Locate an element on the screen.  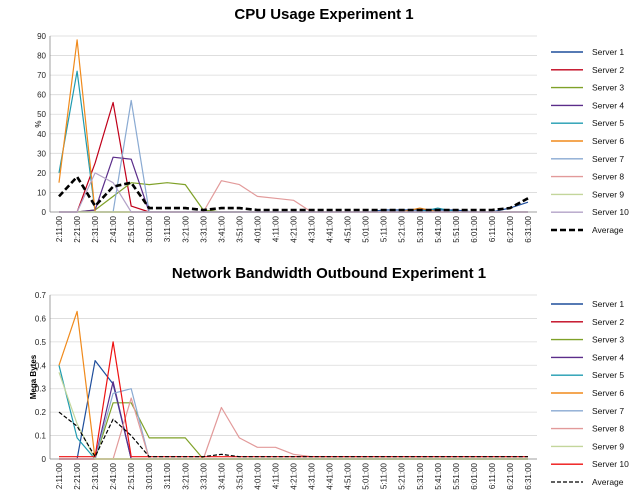
y-tick-label: 0.4 is located at coordinates (41, 365).